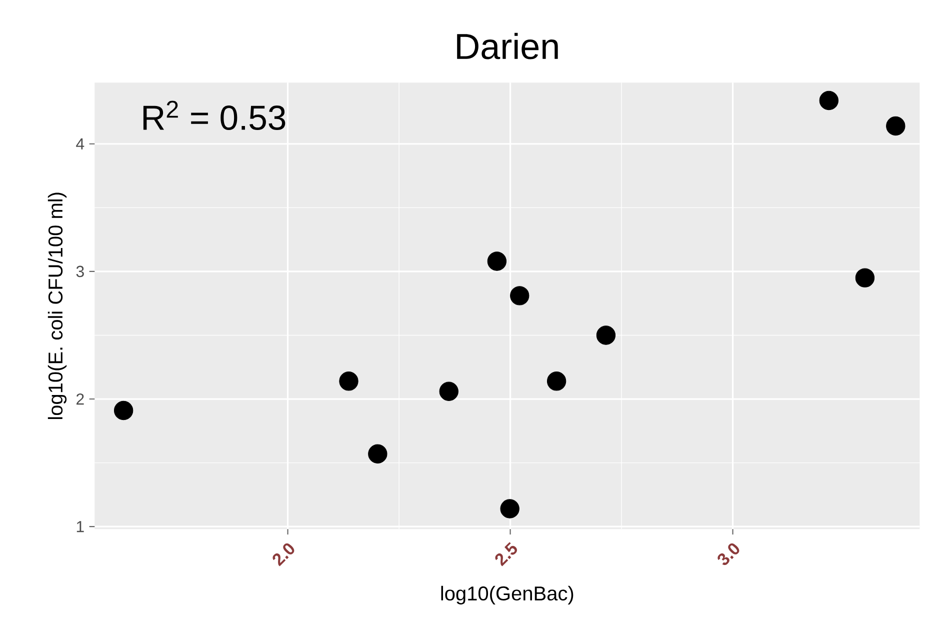 This screenshot has width=933, height=629. Describe the element at coordinates (507, 595) in the screenshot. I see `x-axis-title: log10(GenBac)` at that location.